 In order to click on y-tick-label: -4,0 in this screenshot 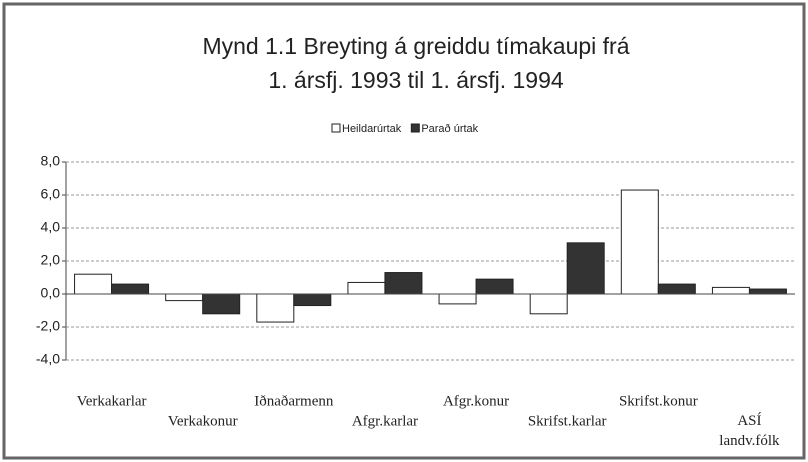, I will do `click(48, 359)`.